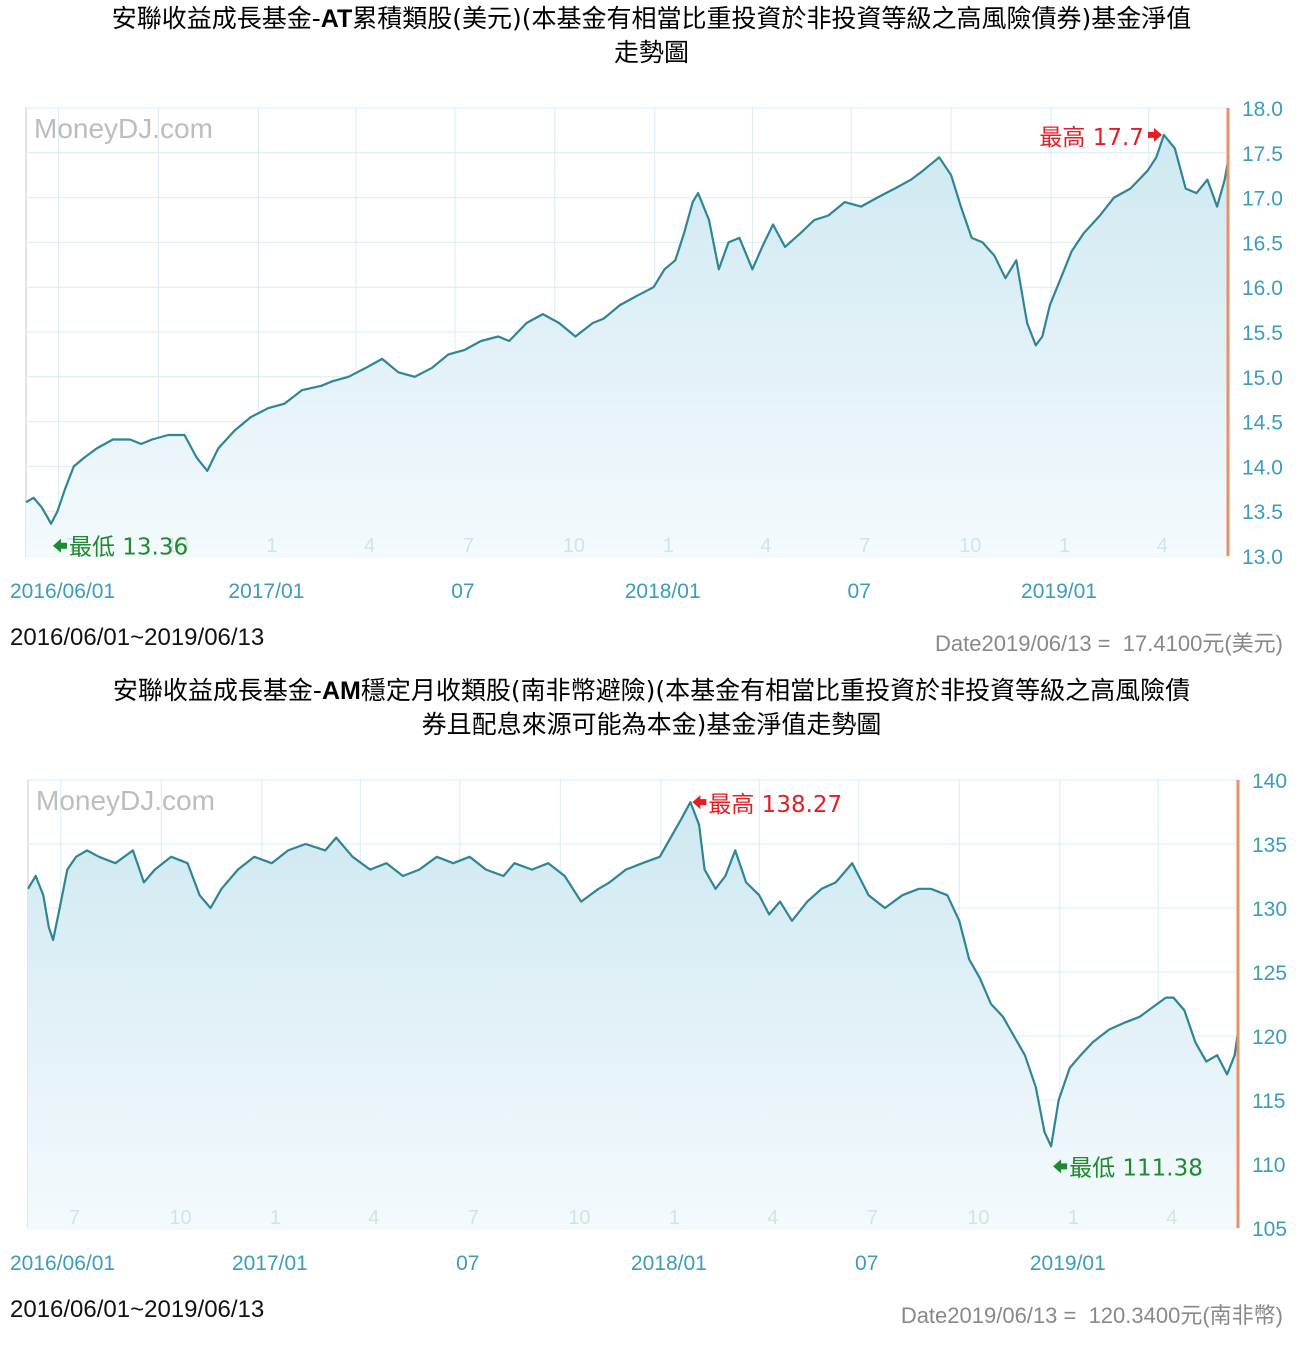 This screenshot has height=1348, width=1303. I want to click on title-part-2: AM, so click(341, 691).